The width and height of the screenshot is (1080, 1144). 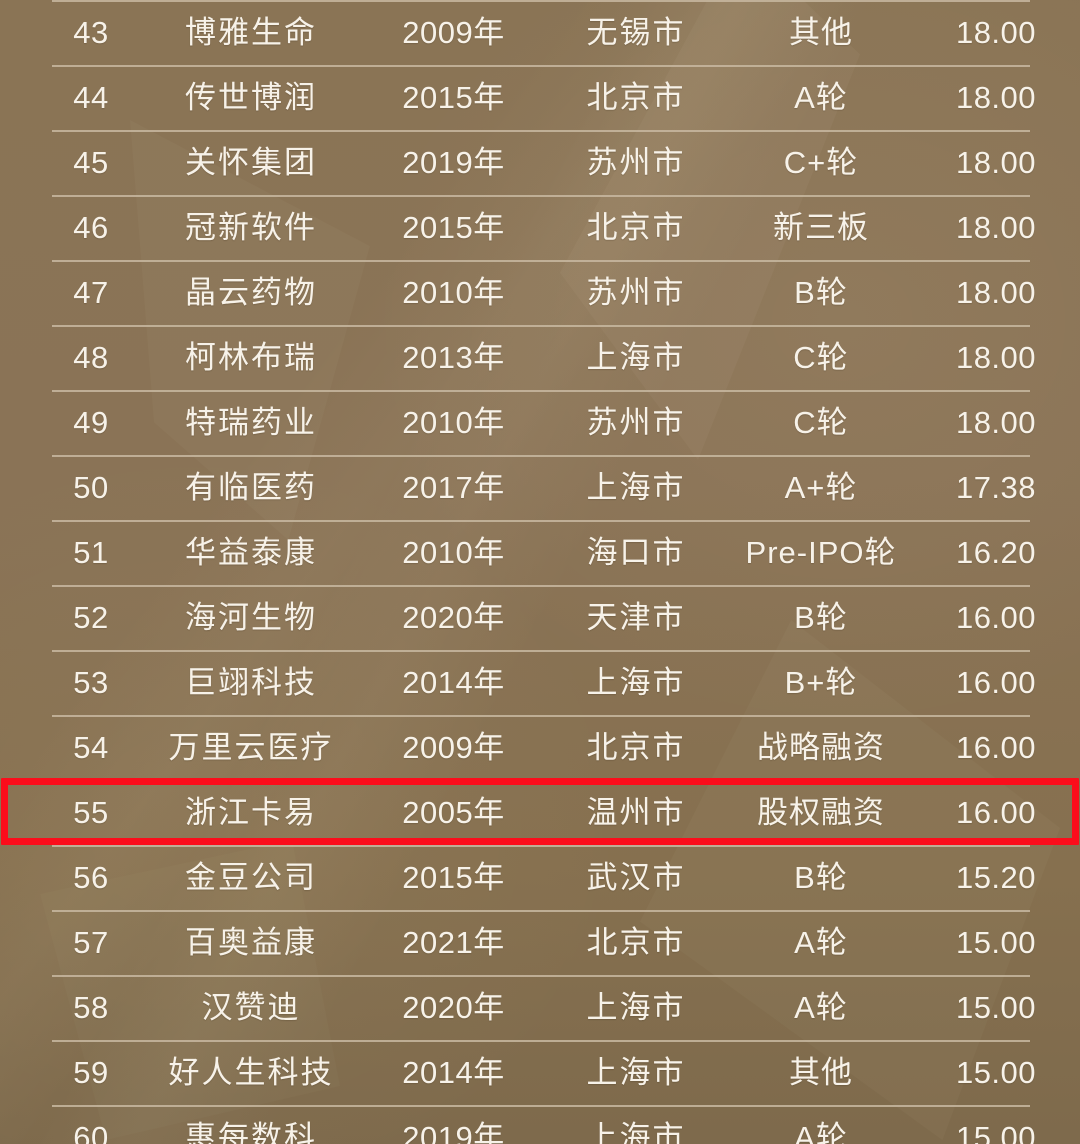 I want to click on table-row: 59 好人生科技 2014年 上海市 其他 15.00, so click(x=540, y=1072).